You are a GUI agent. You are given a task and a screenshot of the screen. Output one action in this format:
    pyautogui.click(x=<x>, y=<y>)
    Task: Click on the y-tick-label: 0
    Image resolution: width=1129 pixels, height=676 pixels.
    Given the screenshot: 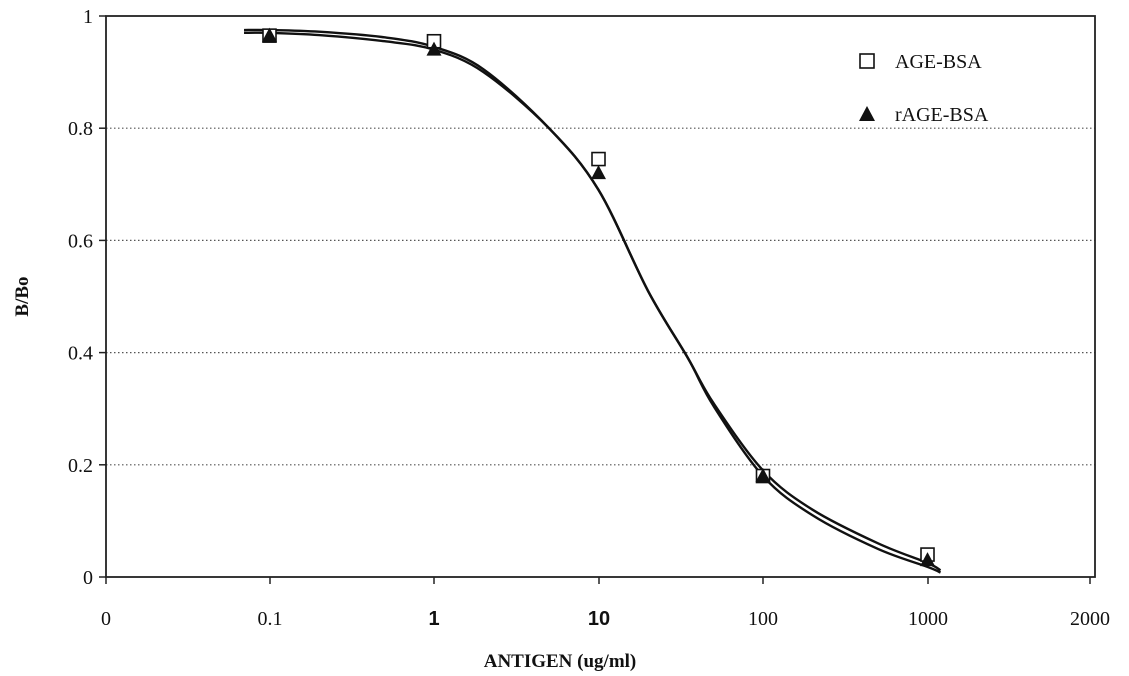 What is the action you would take?
    pyautogui.click(x=88, y=578)
    